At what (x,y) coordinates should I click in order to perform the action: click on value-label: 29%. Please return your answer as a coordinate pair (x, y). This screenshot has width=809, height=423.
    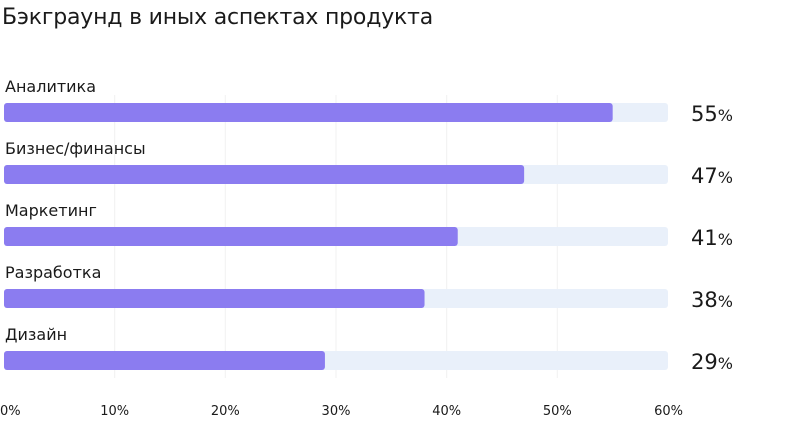
    Looking at the image, I should click on (712, 362).